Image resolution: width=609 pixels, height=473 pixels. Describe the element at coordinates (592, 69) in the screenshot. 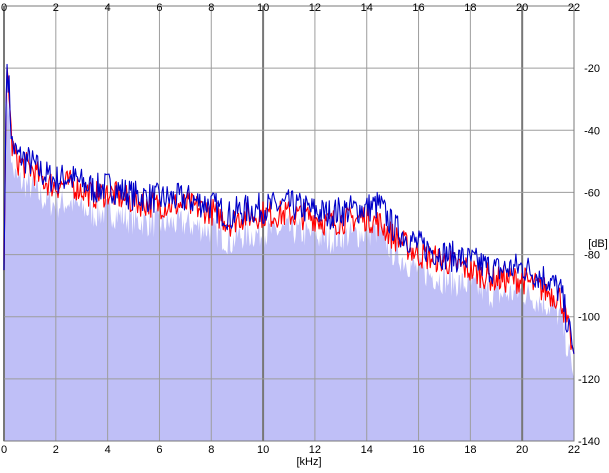

I see `y-tick-label: -20` at that location.